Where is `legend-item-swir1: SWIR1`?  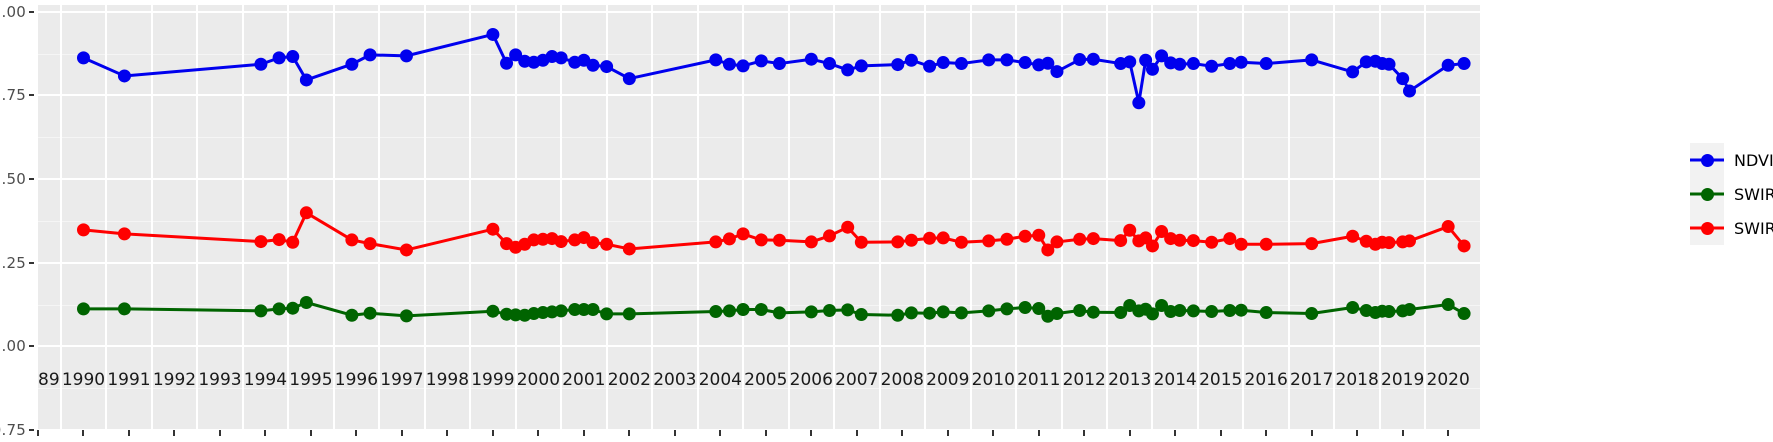
legend-item-swir1: SWIR1 is located at coordinates (1731, 228).